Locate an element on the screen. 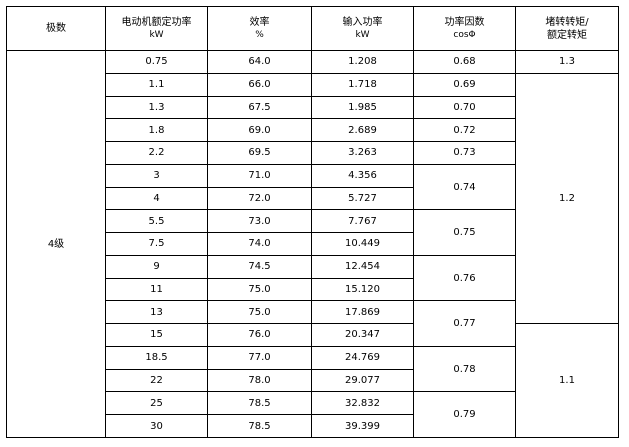 Image resolution: width=629 pixels, height=447 pixels. power-factor-cell: 0.74 is located at coordinates (464, 187).